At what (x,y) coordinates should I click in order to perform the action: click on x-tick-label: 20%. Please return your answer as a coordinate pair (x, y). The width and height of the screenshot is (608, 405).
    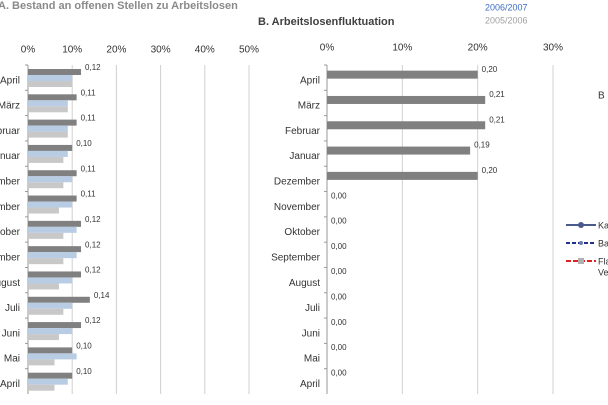
    Looking at the image, I should click on (478, 48).